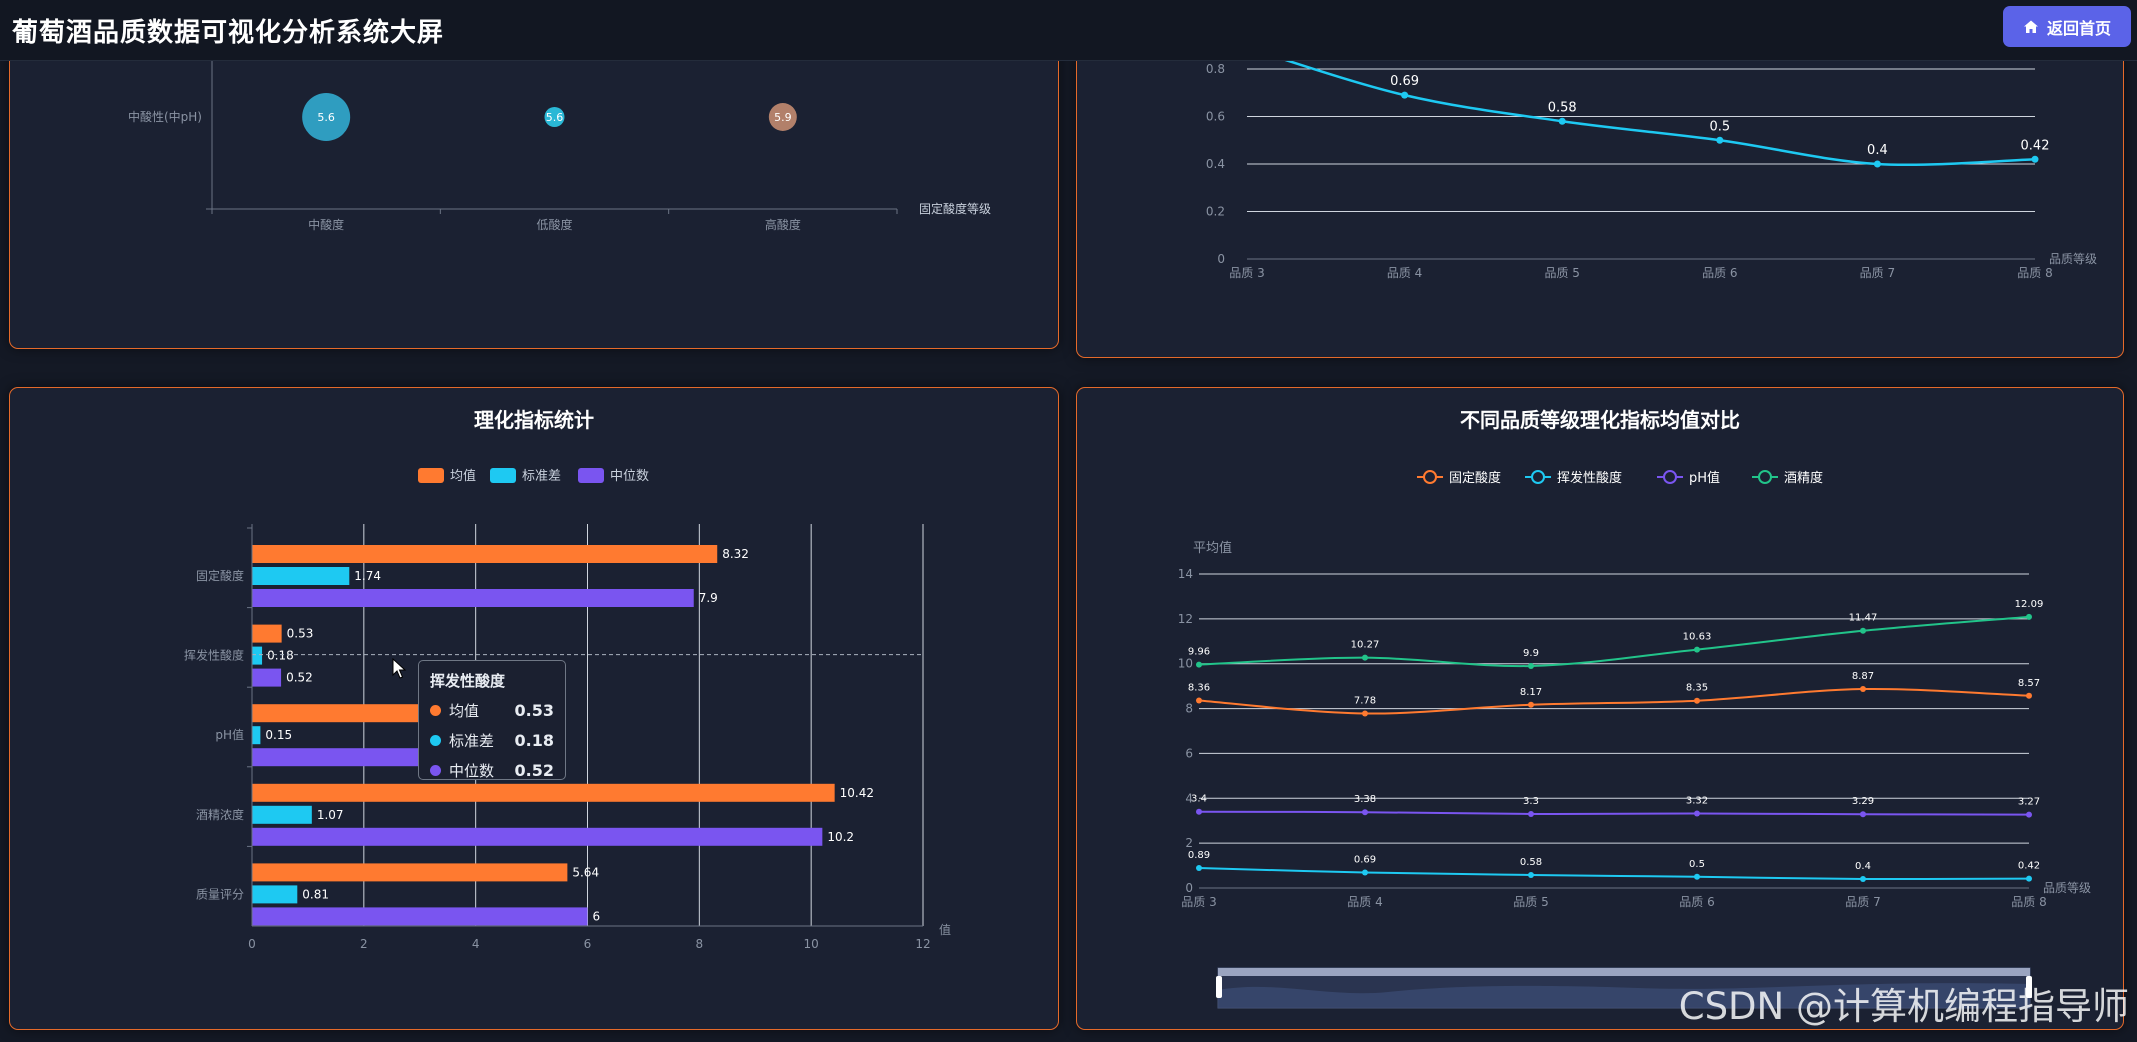  I want to click on x-tick-label: 品质 7, so click(1862, 902).